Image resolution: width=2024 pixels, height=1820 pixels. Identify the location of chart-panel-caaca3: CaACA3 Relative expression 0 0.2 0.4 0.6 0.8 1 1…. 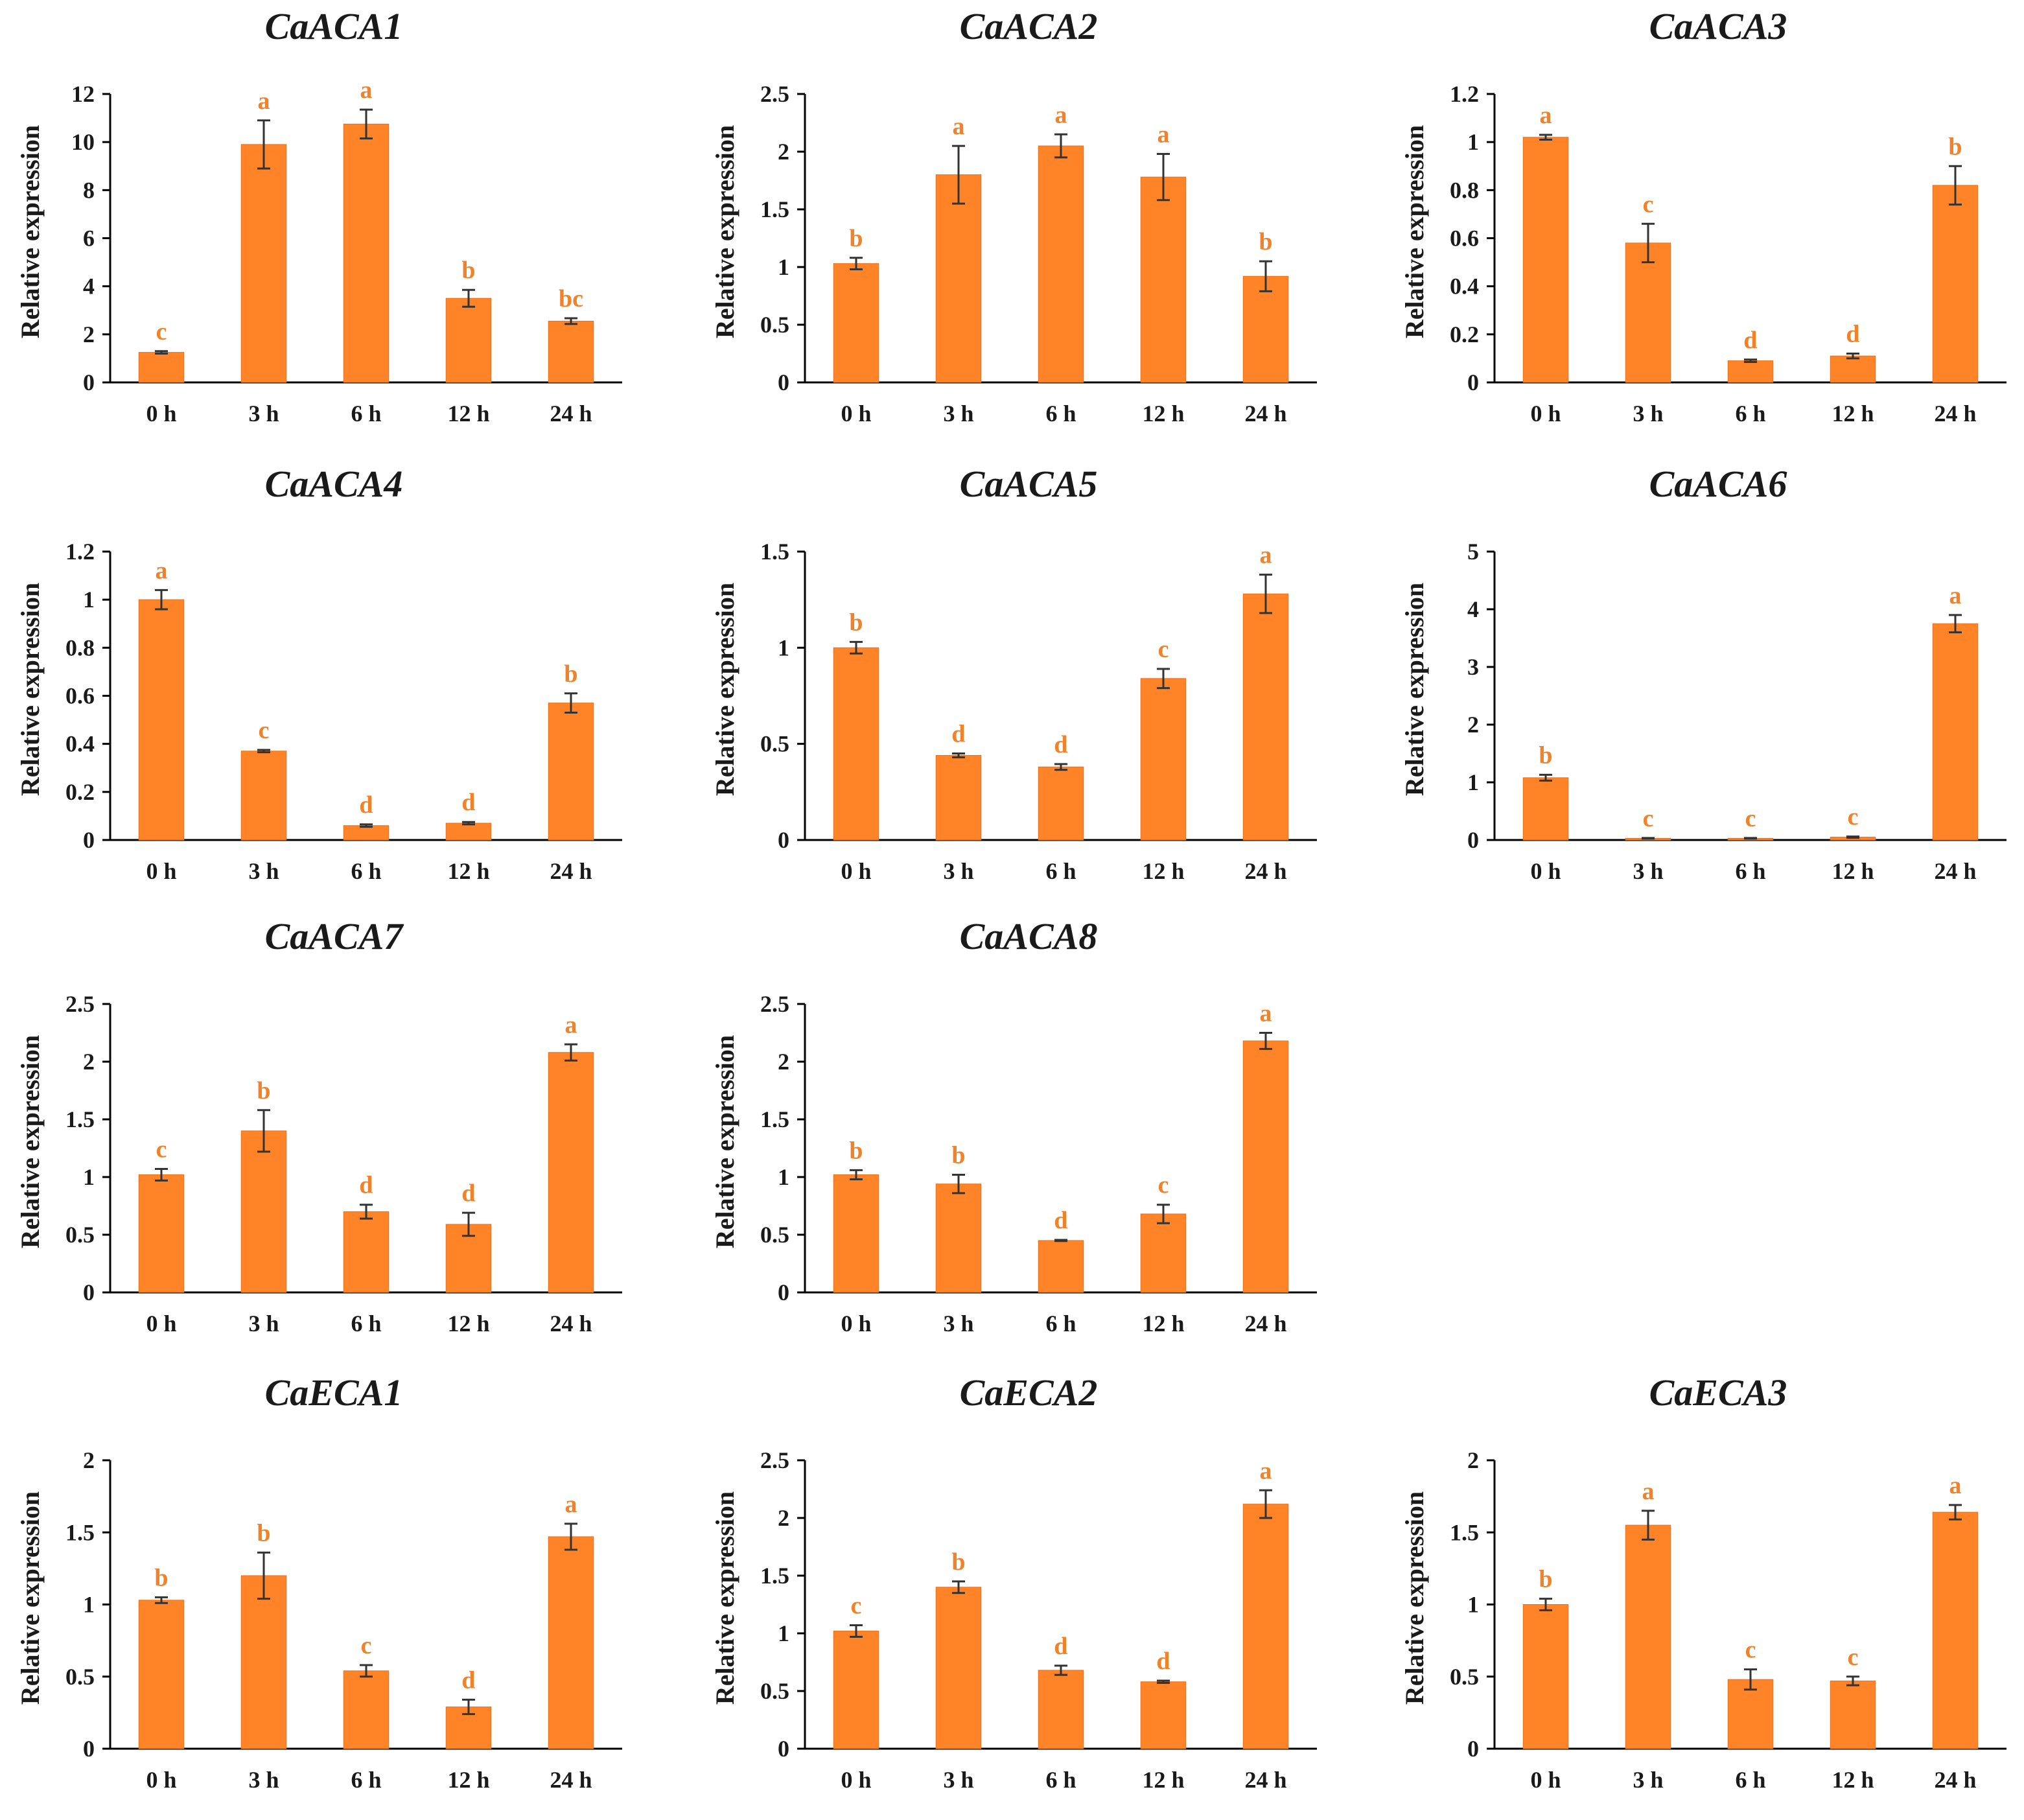
(1704, 227).